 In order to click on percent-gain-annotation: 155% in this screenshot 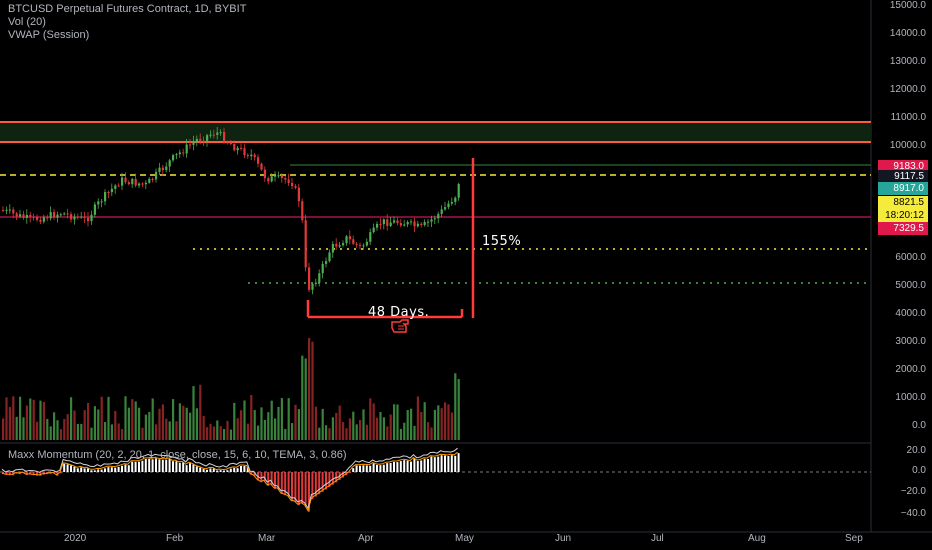, I will do `click(502, 241)`.